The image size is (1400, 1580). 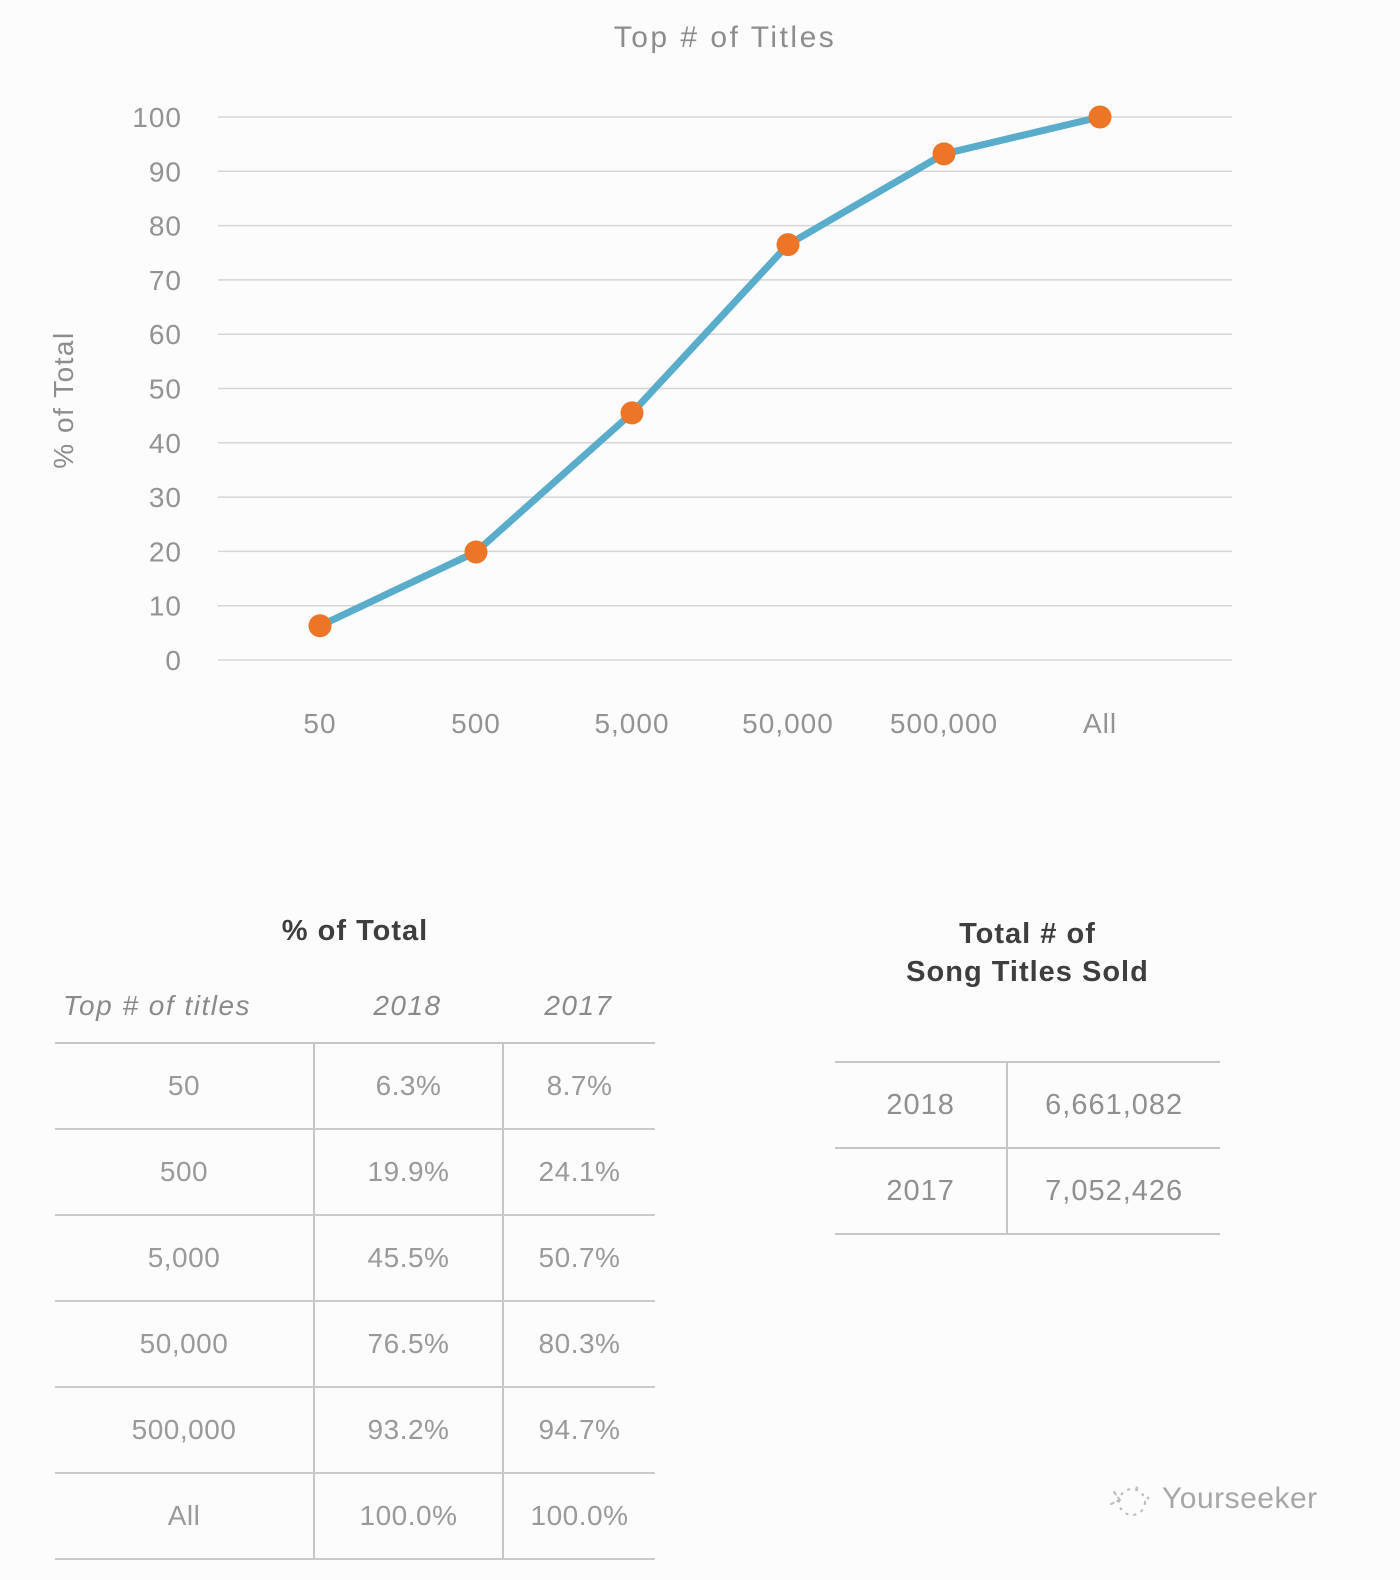 I want to click on yourseeker-logo-icon, so click(x=1130, y=1501).